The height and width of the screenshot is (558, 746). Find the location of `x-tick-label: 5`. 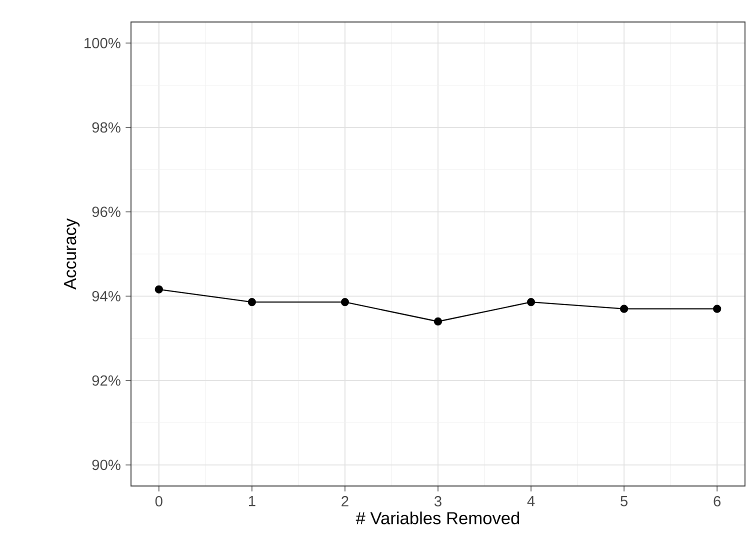

x-tick-label: 5 is located at coordinates (624, 501).